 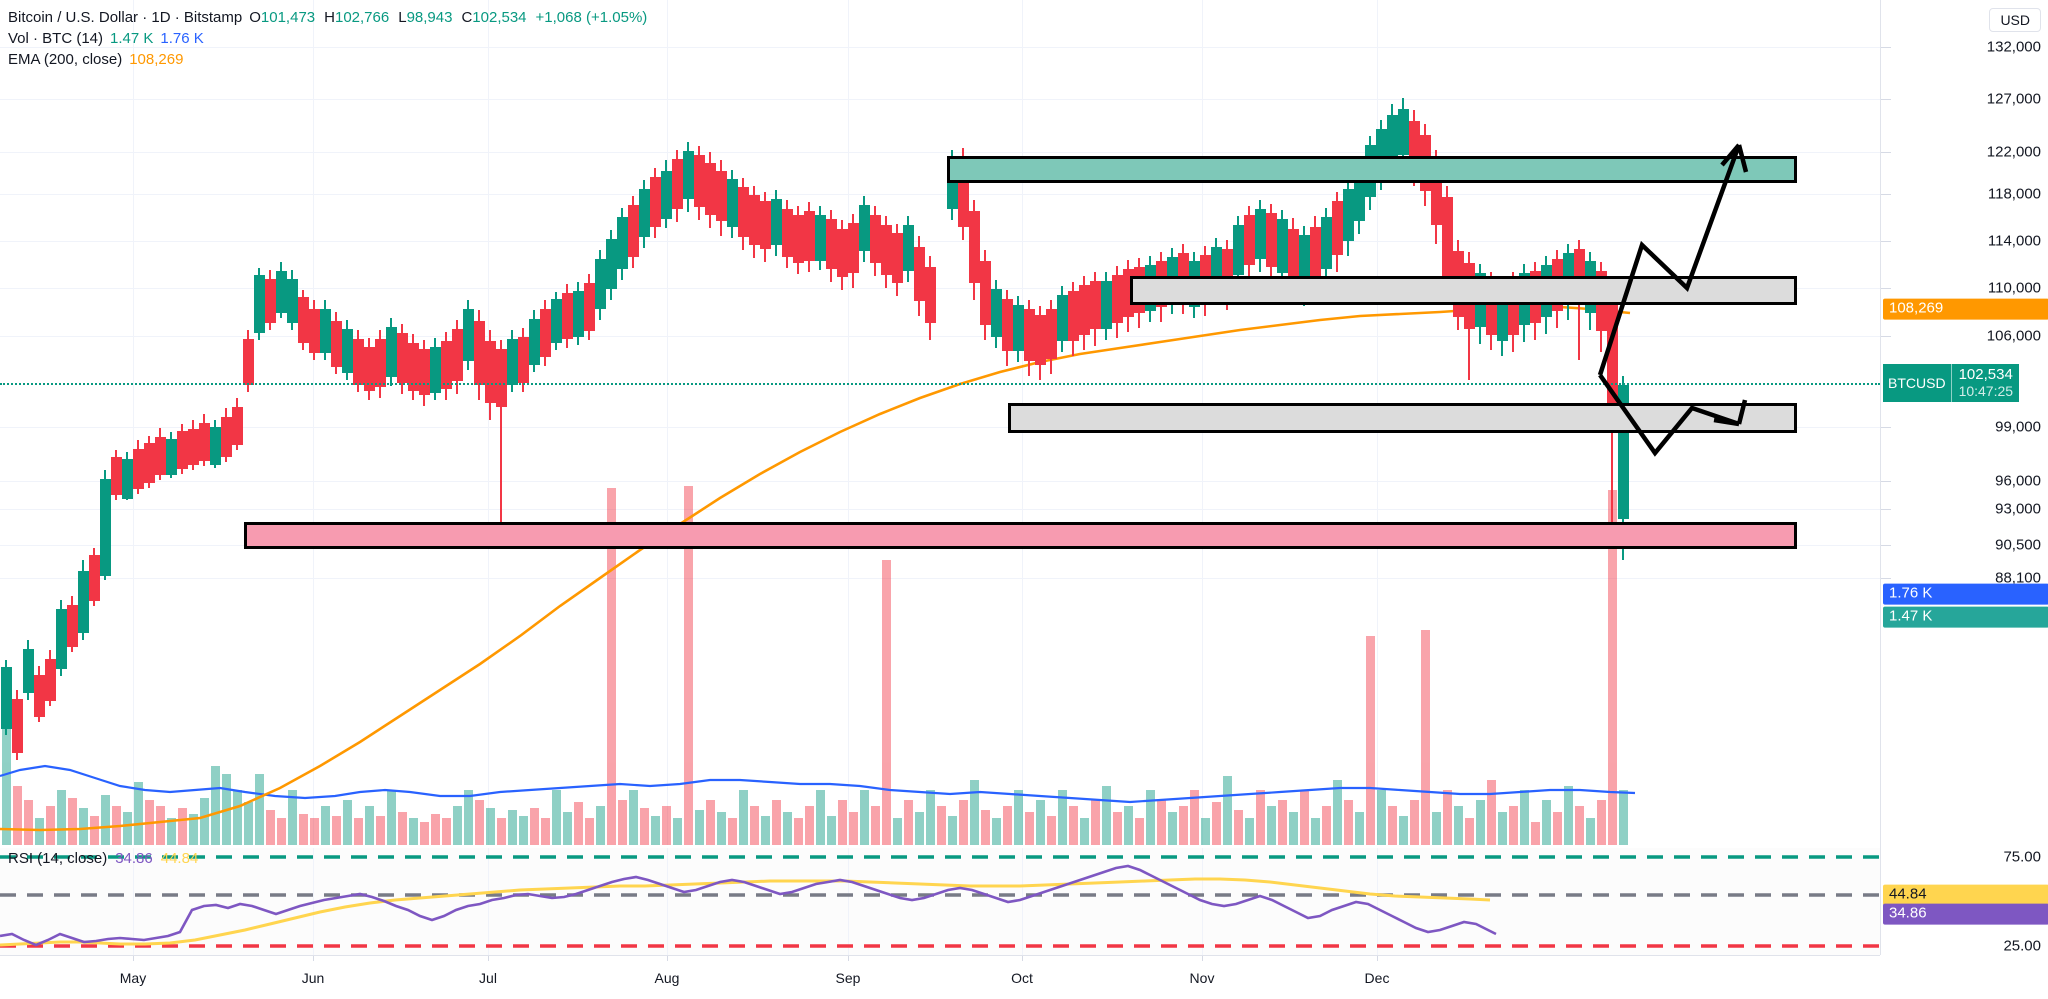 I want to click on legend-row-ema: EMA (200, close) 108,269, so click(x=327, y=60).